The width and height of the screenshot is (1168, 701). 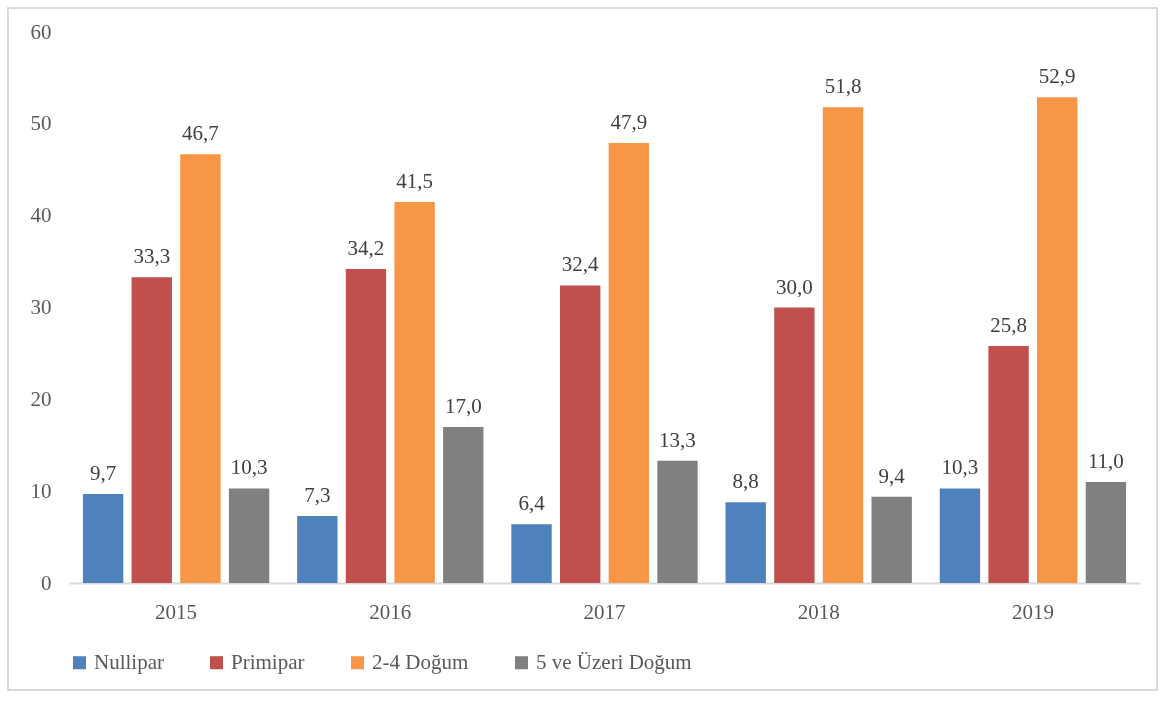 I want to click on data-label: 9,7, so click(x=103, y=472).